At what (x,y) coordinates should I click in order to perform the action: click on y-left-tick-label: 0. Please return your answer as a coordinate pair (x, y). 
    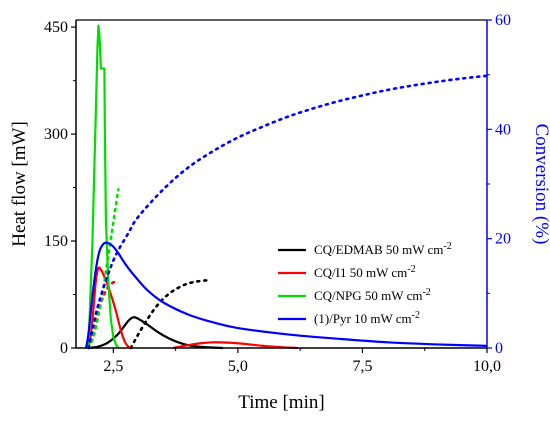
    Looking at the image, I should click on (64, 348).